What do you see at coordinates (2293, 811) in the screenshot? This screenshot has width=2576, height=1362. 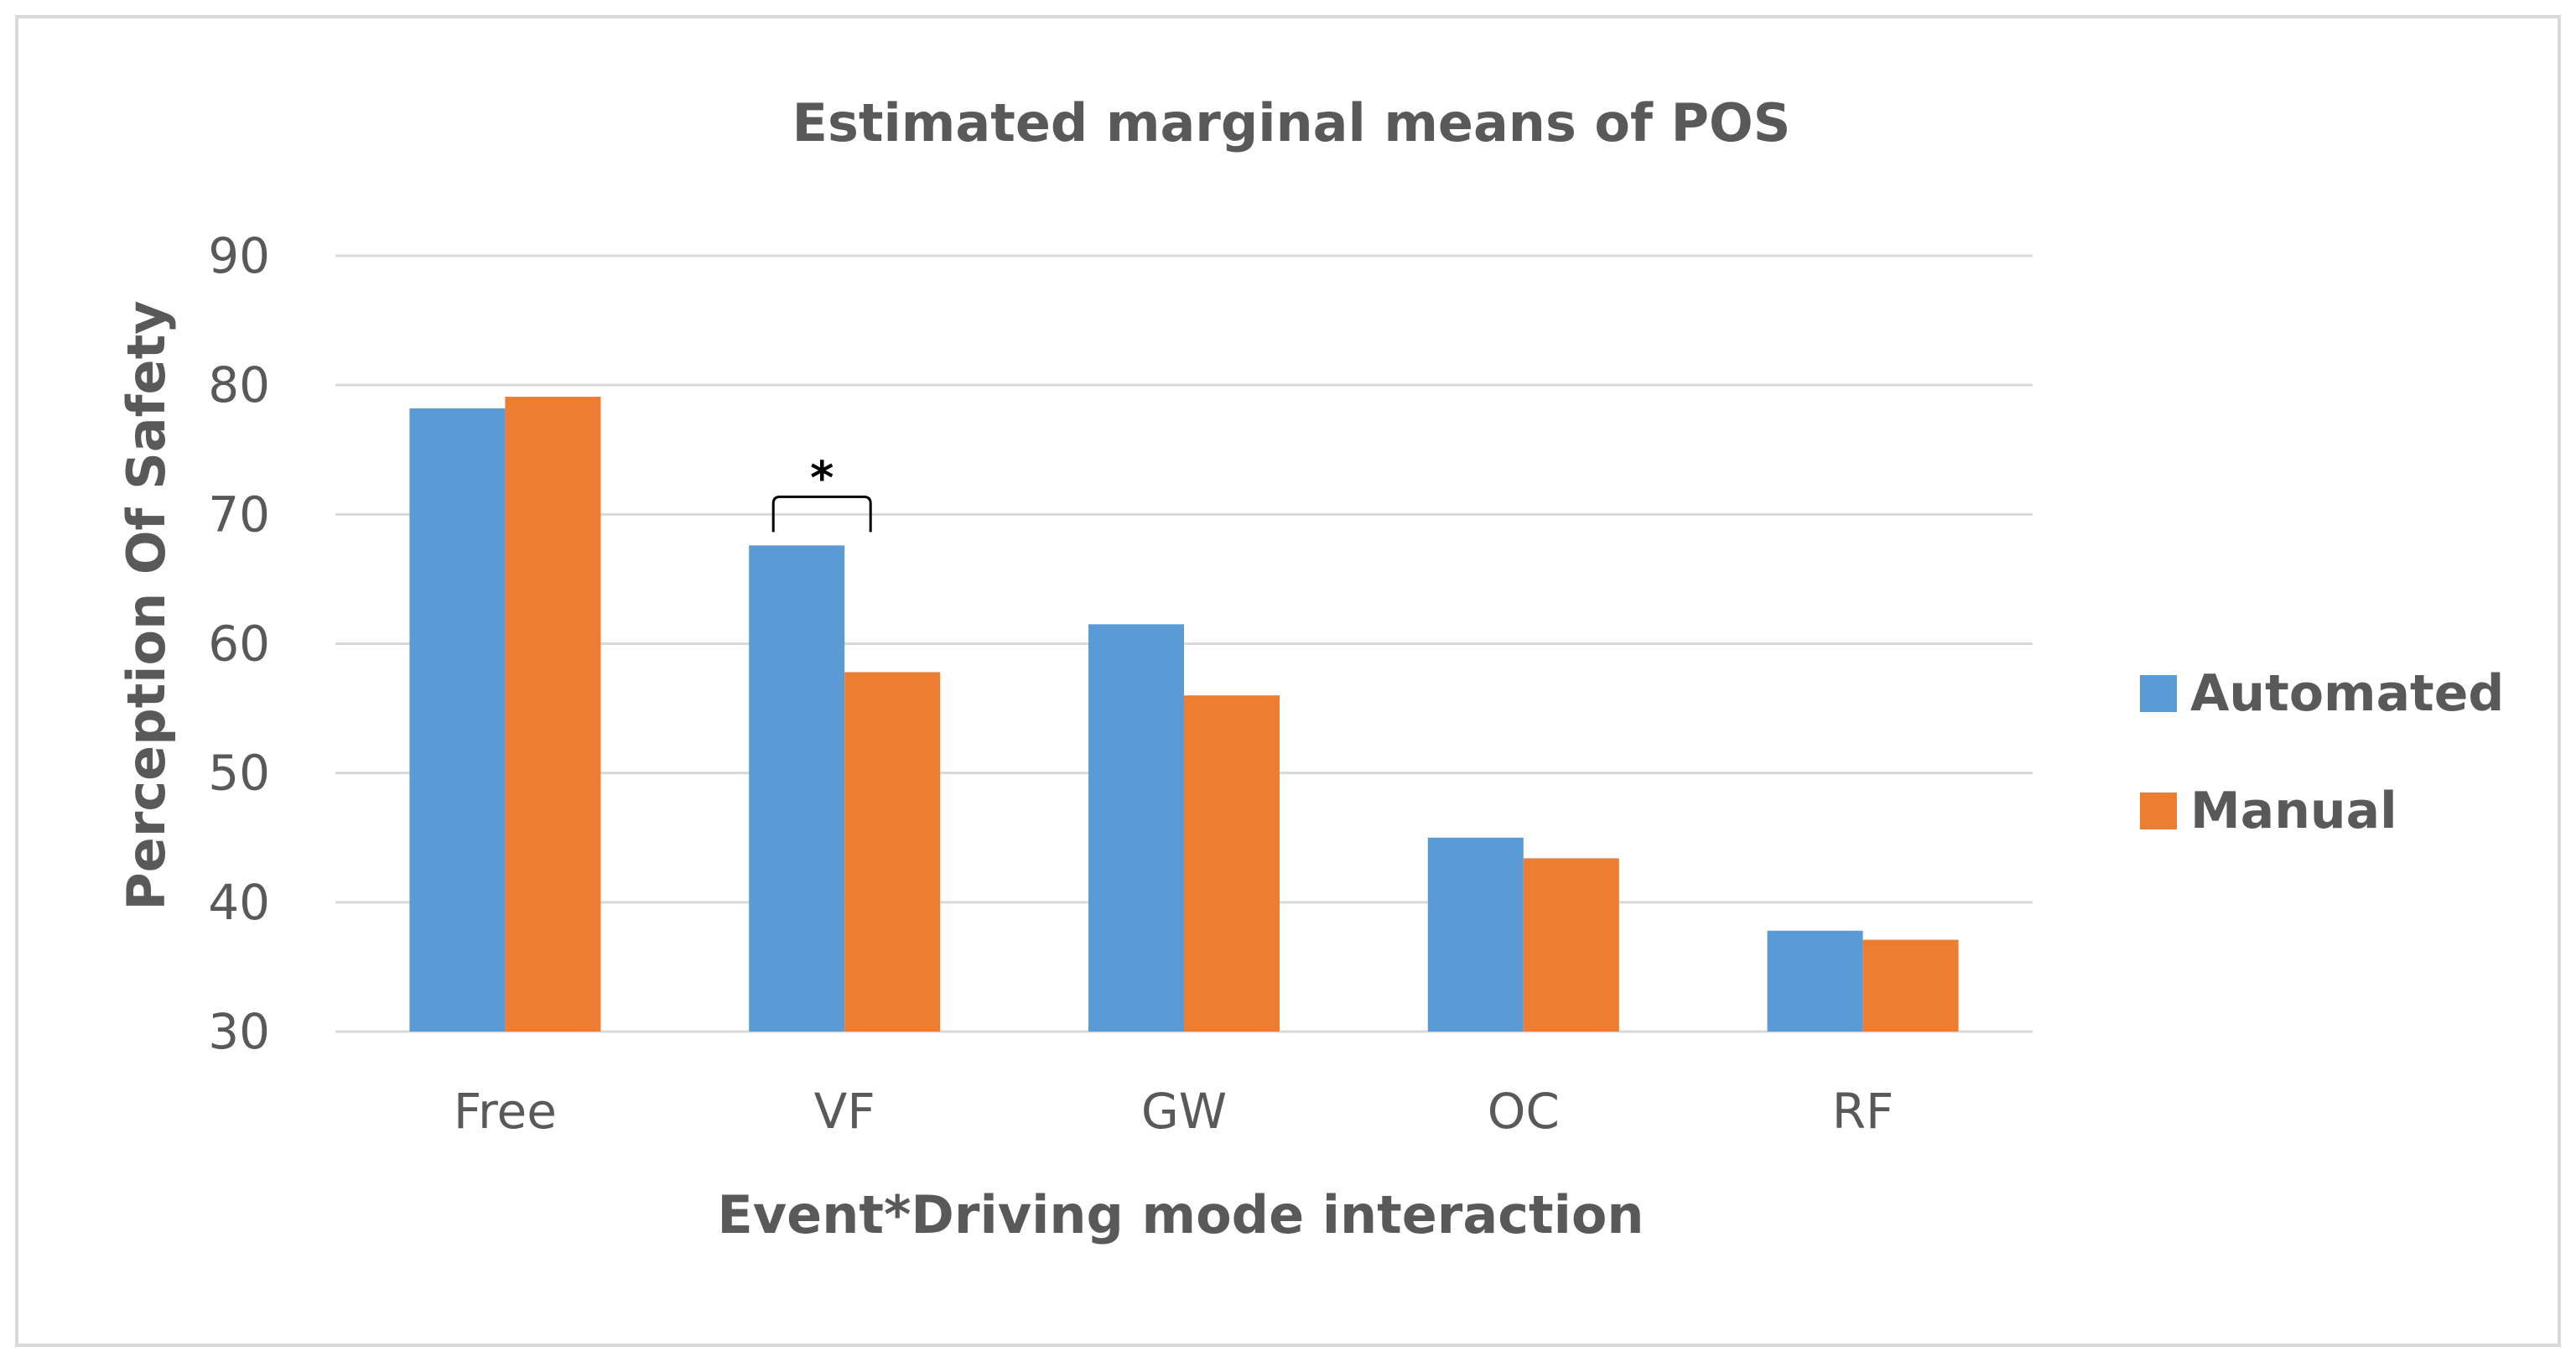 I see `legend-label-manual: Manual` at bounding box center [2293, 811].